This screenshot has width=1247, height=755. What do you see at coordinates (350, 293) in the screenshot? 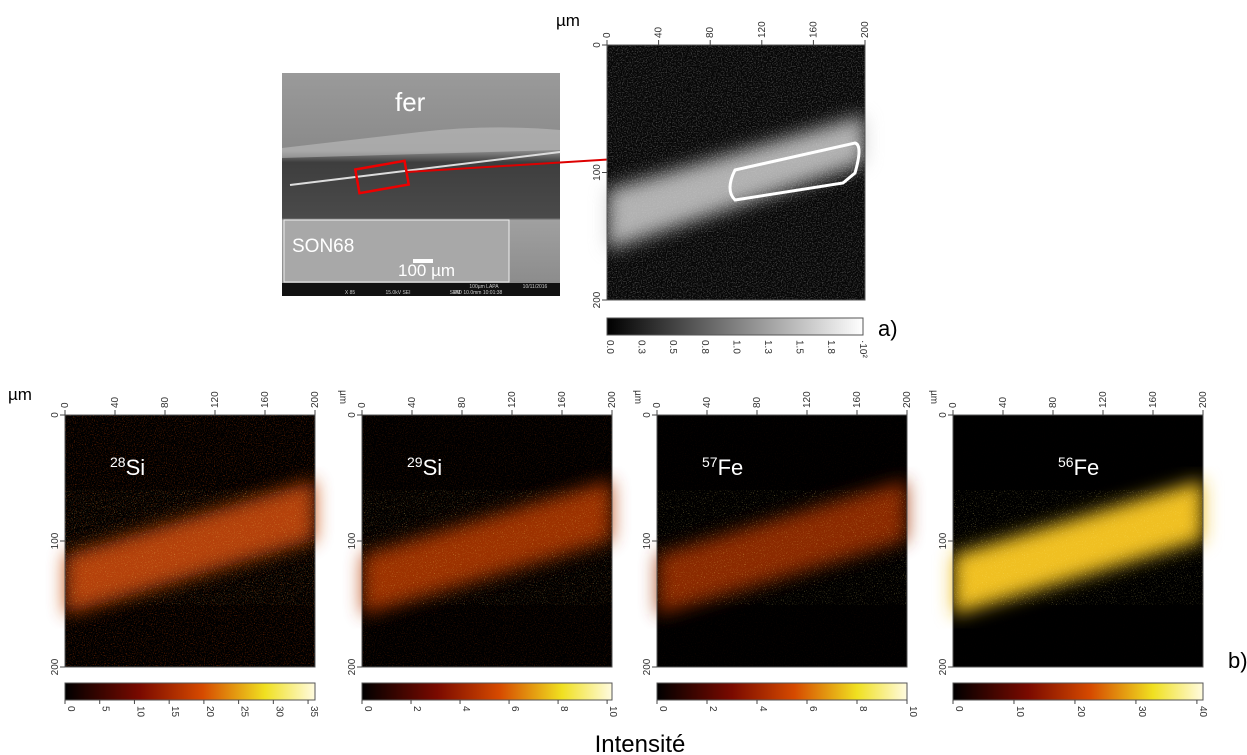
I see `sem-footer: X 85` at bounding box center [350, 293].